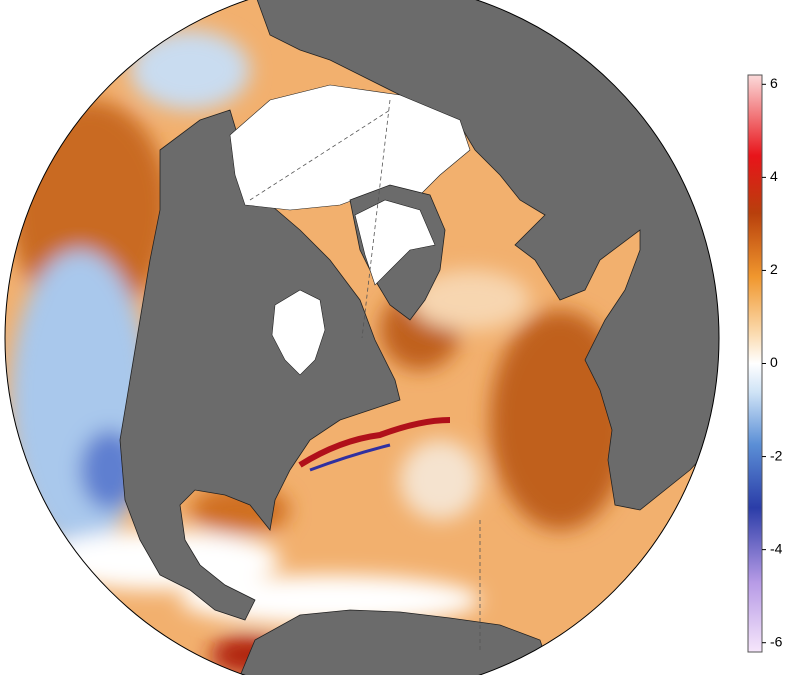 Image resolution: width=800 pixels, height=675 pixels. What do you see at coordinates (298, 332) in the screenshot?
I see `hudson-ice` at bounding box center [298, 332].